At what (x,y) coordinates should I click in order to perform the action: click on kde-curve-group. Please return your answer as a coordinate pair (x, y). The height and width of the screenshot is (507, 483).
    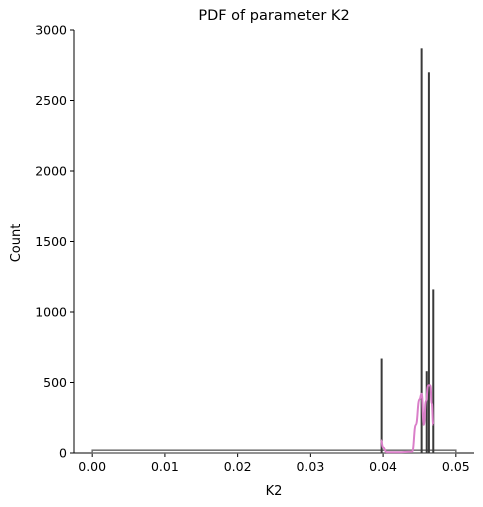
    Looking at the image, I should click on (407, 419).